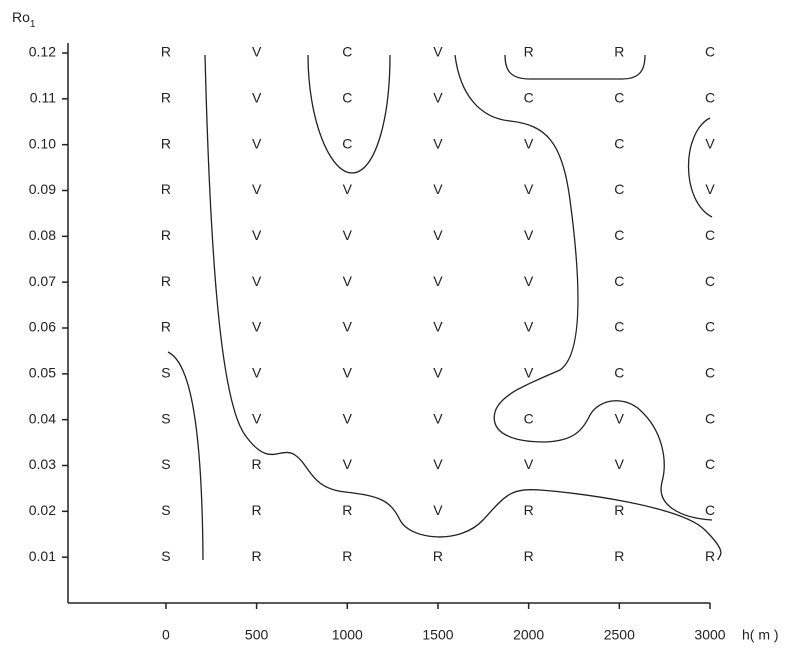 This screenshot has width=801, height=651. Describe the element at coordinates (42, 464) in the screenshot. I see `y-tick-label: 0.03` at that location.